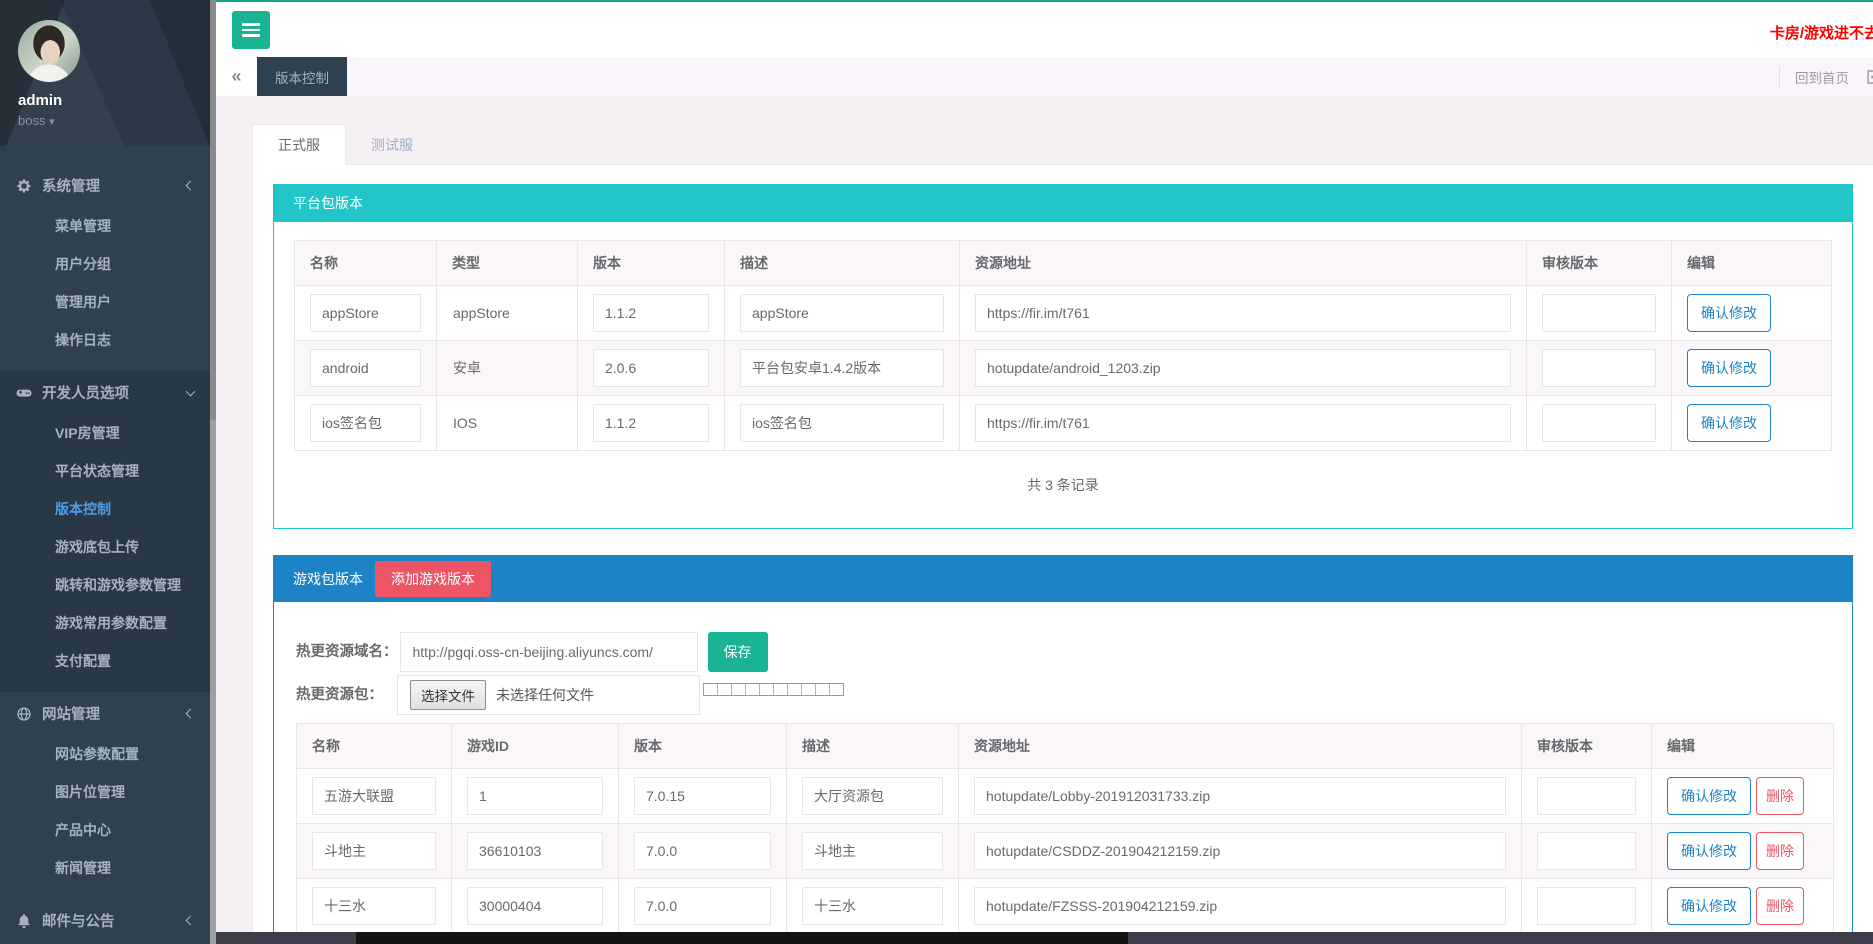 The height and width of the screenshot is (944, 1873). I want to click on sidebar-scrollbar, so click(213, 472).